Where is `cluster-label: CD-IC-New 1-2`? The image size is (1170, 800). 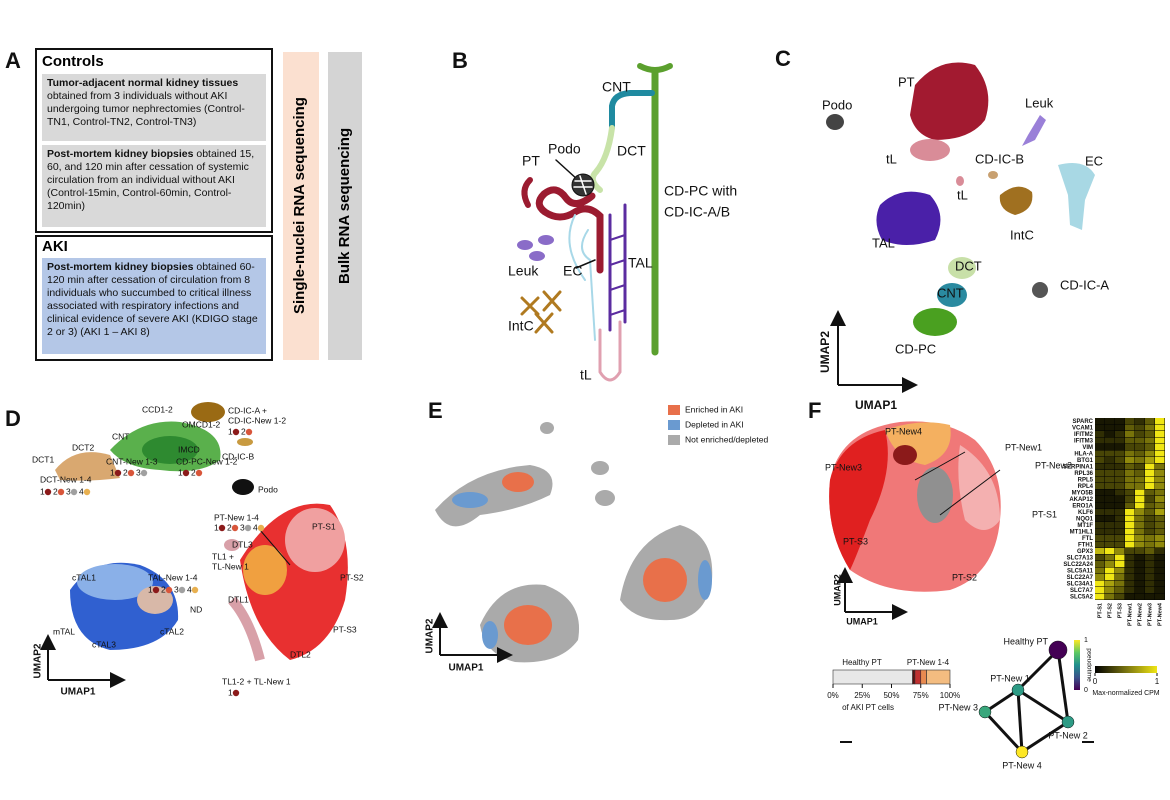 cluster-label: CD-IC-New 1-2 is located at coordinates (257, 420).